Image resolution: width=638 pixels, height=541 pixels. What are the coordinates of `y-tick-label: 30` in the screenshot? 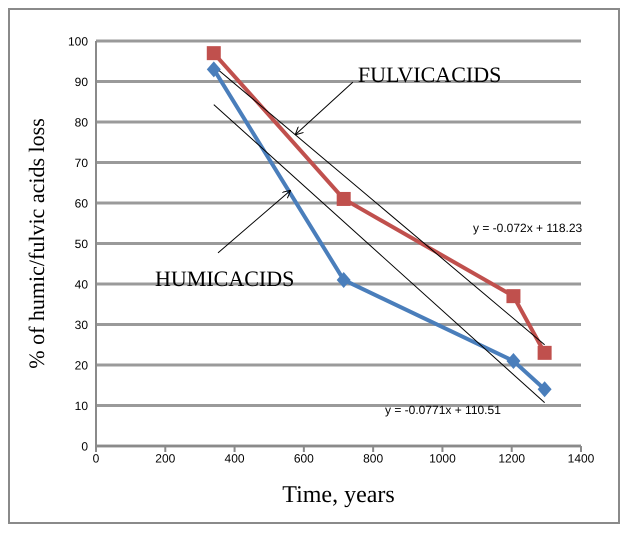 It's located at (81, 325).